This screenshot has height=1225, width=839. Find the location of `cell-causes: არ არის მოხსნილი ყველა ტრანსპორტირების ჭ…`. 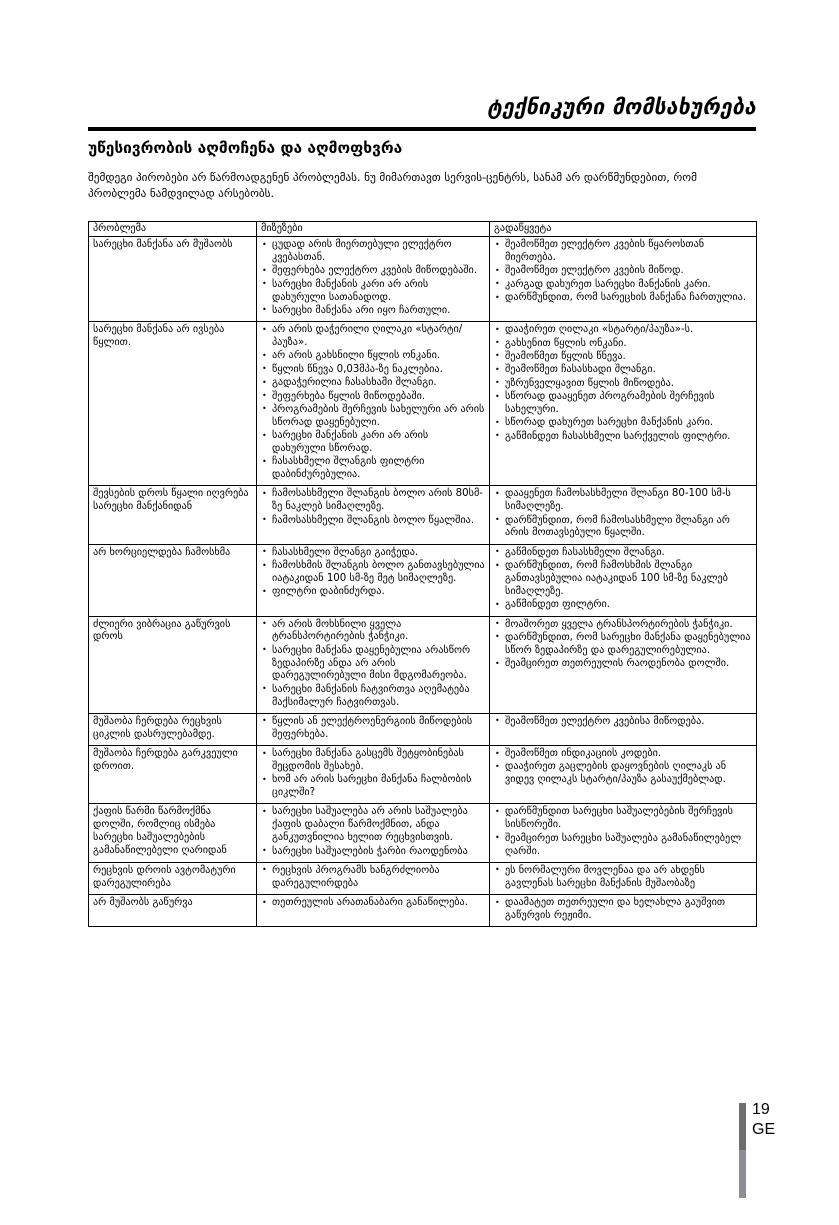

cell-causes: არ არის მოხსნილი ყველა ტრანსპორტირების ჭ… is located at coordinates (373, 664).